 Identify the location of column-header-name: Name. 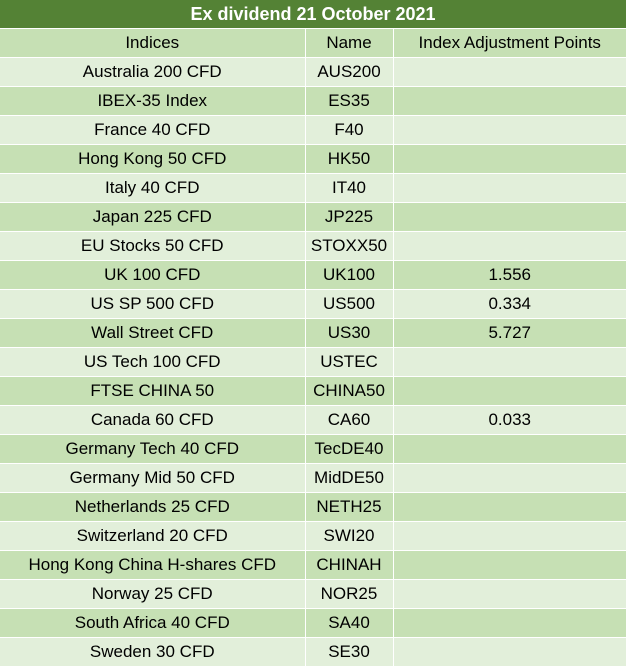
(349, 43).